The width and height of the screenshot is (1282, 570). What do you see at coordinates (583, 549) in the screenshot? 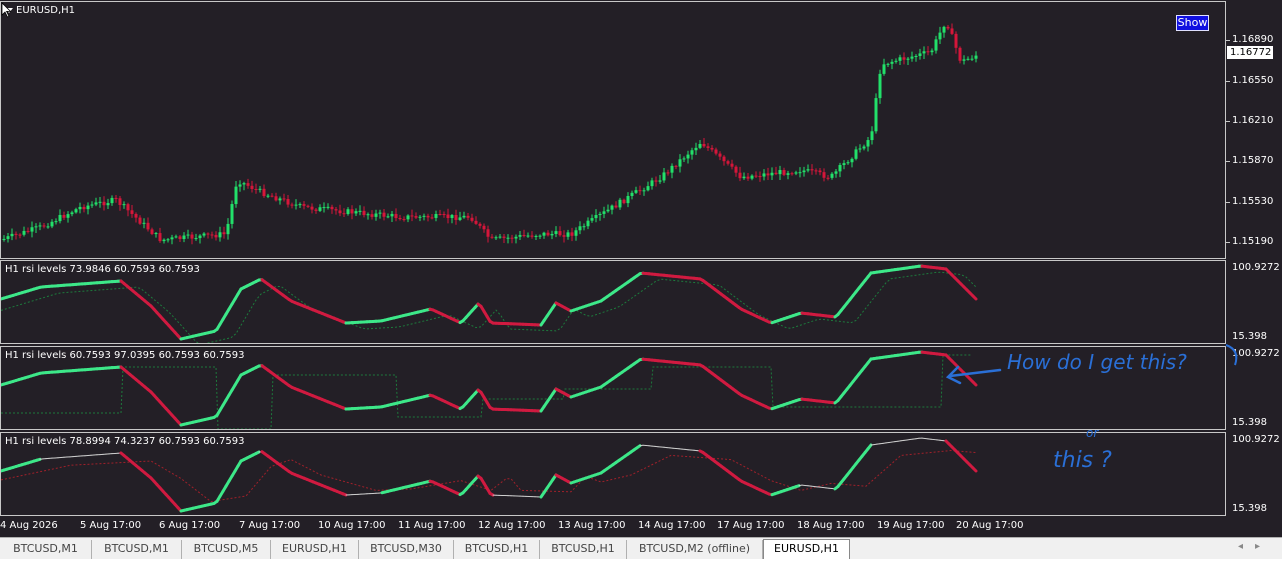
I see `tab-btcusd-h1-b: BTCUSD,H1` at bounding box center [583, 549].